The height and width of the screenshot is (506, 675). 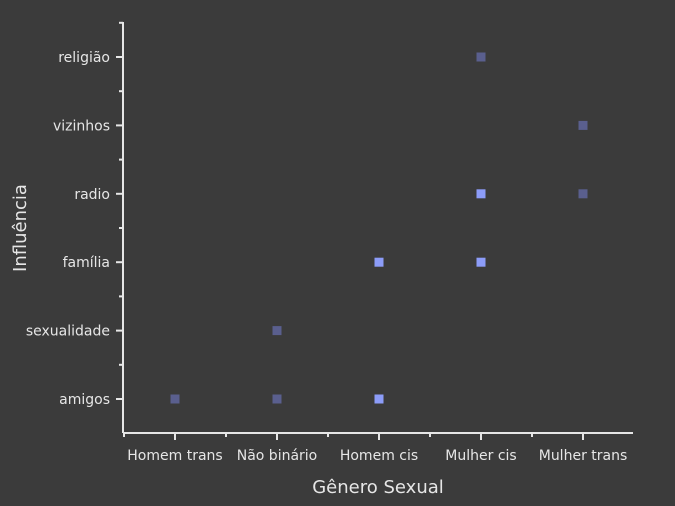 What do you see at coordinates (583, 456) in the screenshot?
I see `x-tick-label: Mulher trans` at bounding box center [583, 456].